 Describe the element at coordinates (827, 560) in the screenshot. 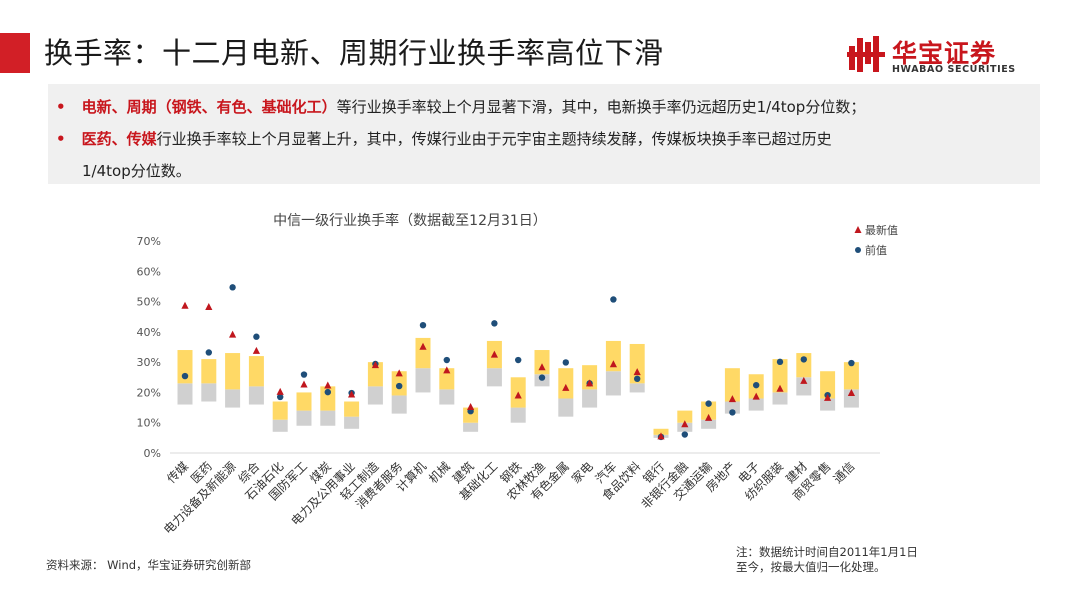

I see `footnote: 注：数据统计时间自2011年1月1日 至今，按最大值归一化处理。` at that location.